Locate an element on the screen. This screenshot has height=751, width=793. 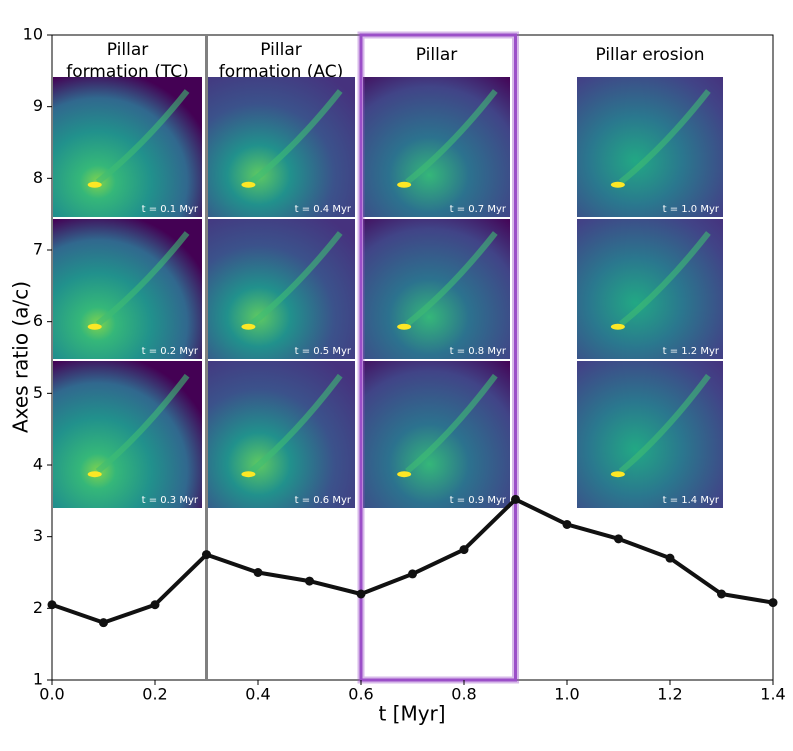
x-tick-label: 1.0 is located at coordinates (566, 694).